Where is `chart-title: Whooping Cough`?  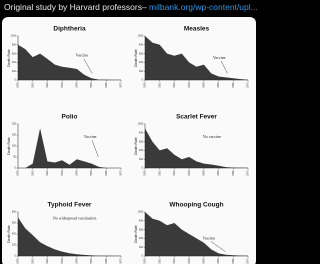
chart-title: Whooping Cough is located at coordinates (196, 205).